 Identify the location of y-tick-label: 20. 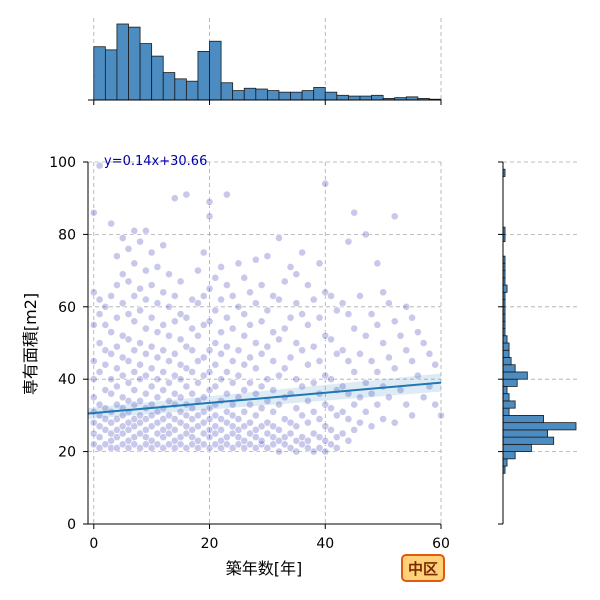
(67, 453).